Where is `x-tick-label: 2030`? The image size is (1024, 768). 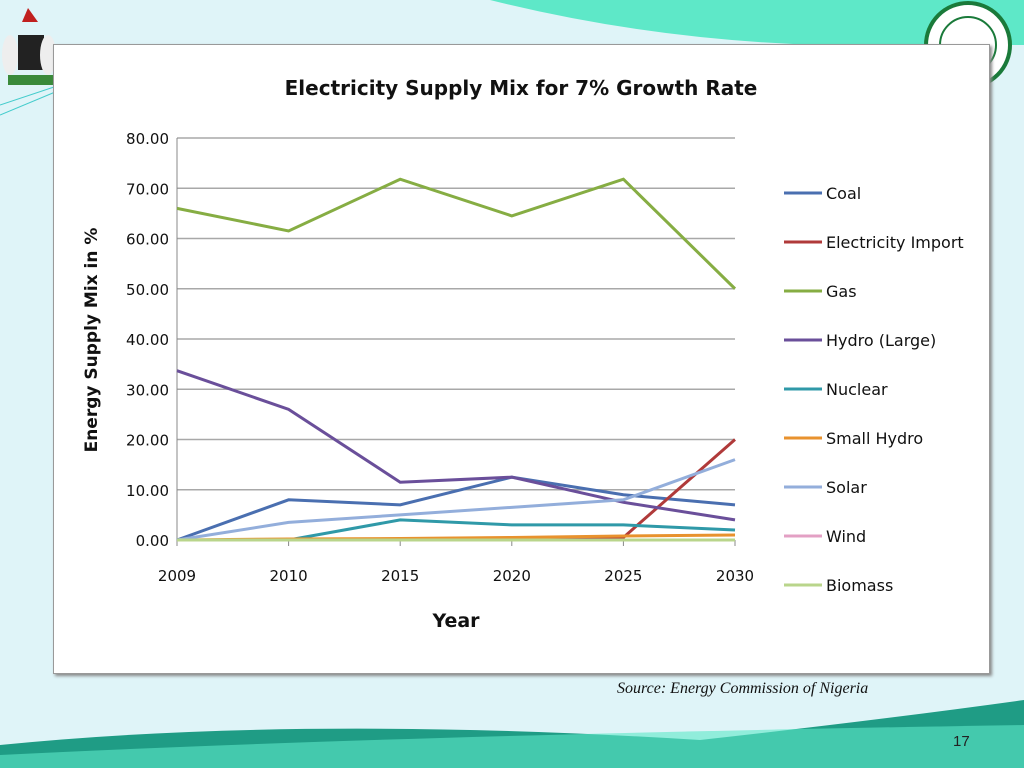
x-tick-label: 2030 is located at coordinates (735, 576).